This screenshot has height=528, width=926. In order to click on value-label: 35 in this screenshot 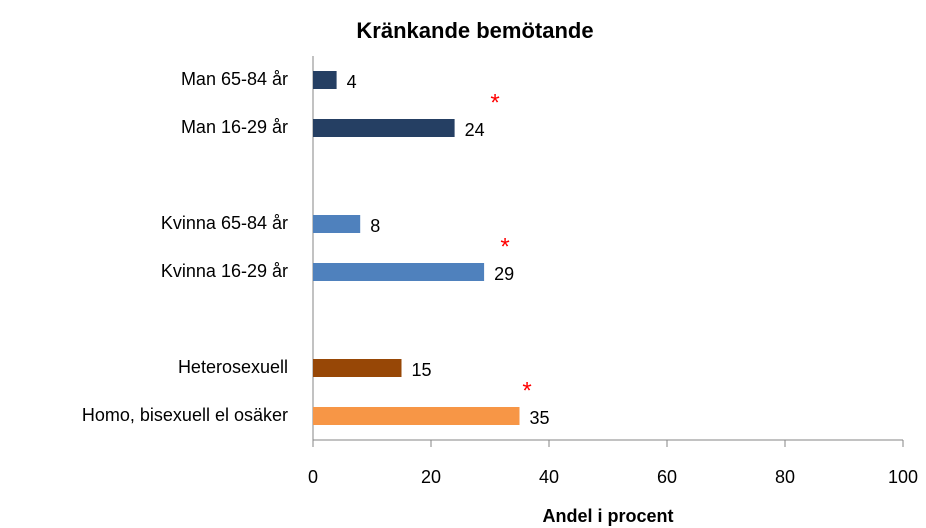, I will do `click(540, 418)`.